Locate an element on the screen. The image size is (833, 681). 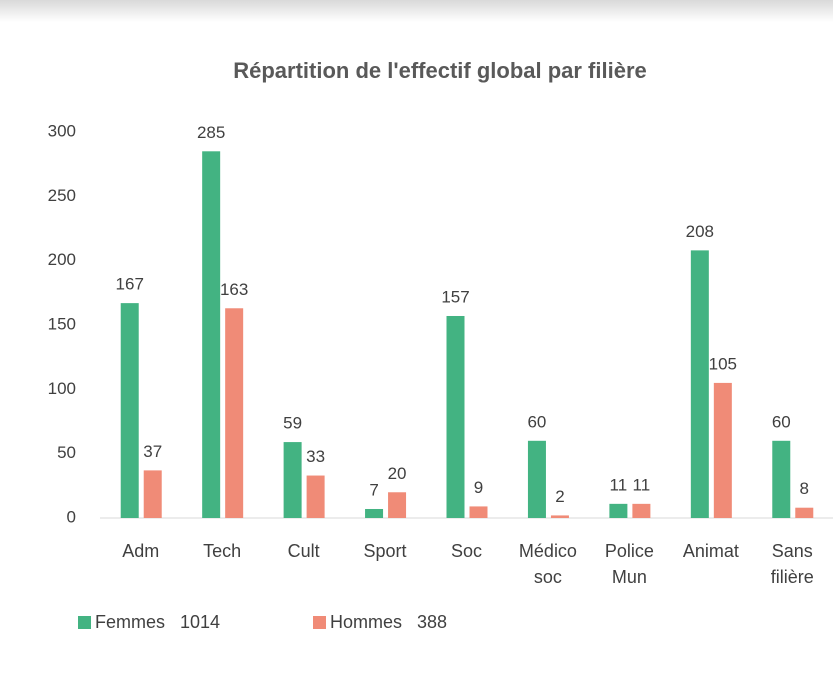
data-label: 105 is located at coordinates (723, 363).